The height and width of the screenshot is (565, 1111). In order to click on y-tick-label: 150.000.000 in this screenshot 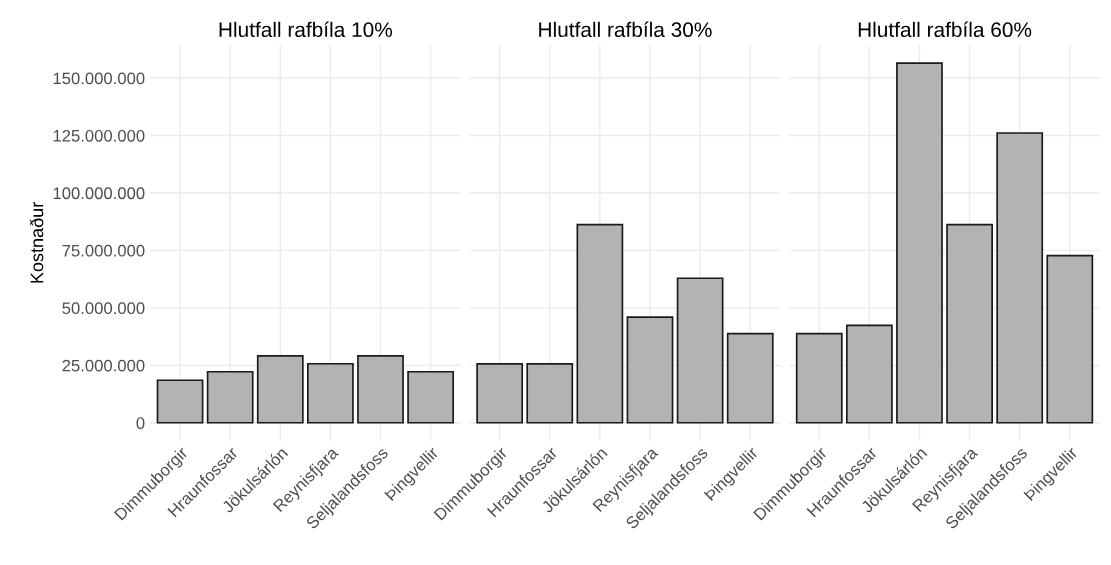, I will do `click(99, 78)`.